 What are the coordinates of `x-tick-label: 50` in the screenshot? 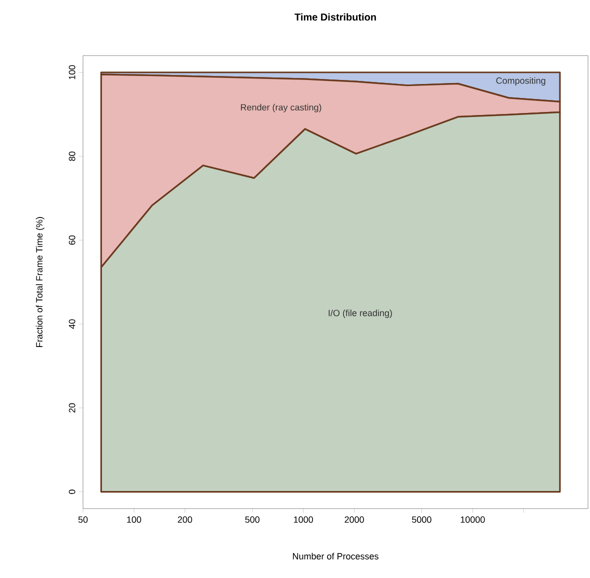 It's located at (83, 519).